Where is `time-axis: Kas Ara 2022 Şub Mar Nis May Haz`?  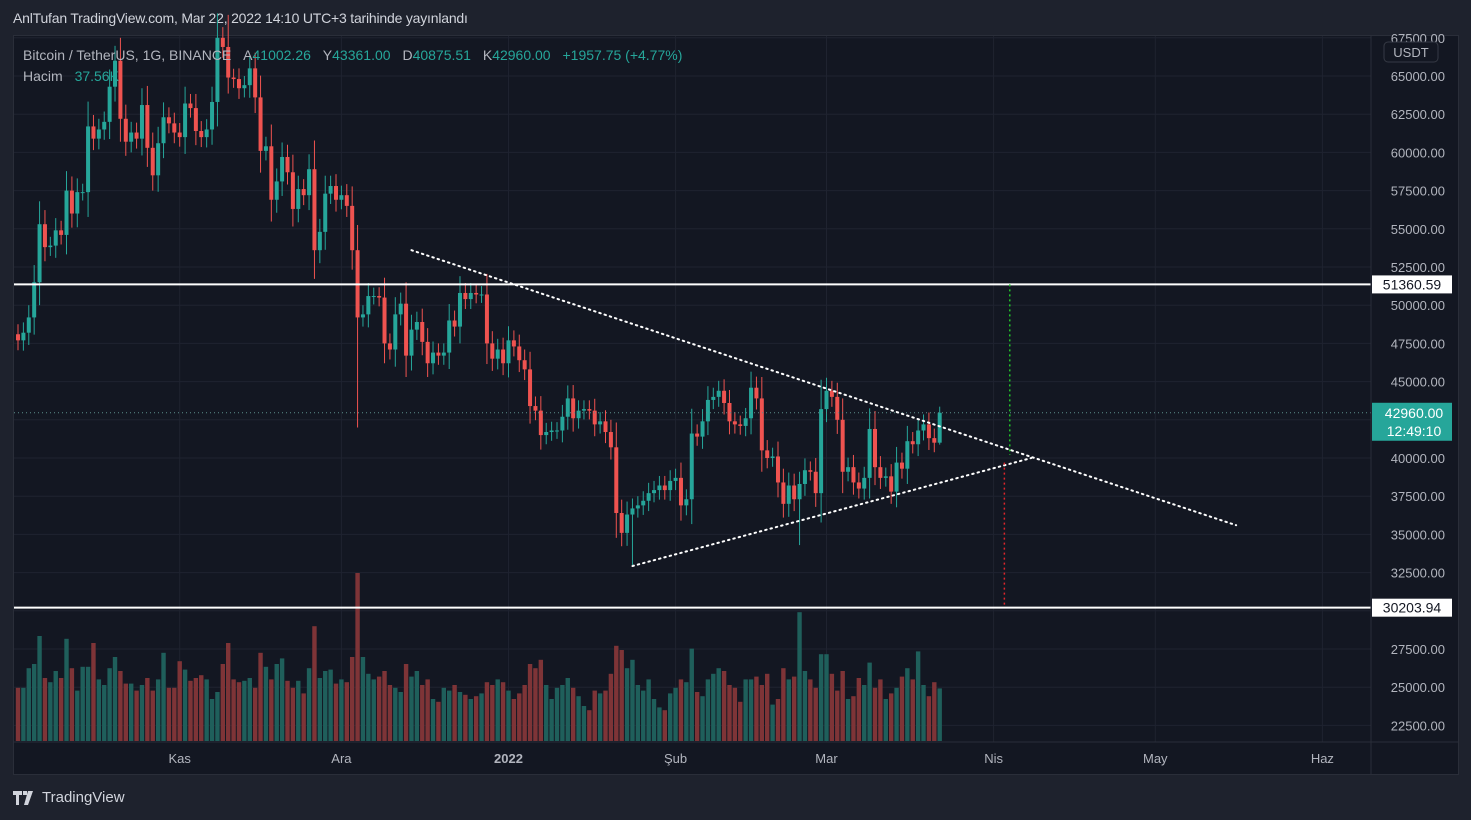
time-axis: Kas Ara 2022 Şub Mar Nis May Haz is located at coordinates (750, 758).